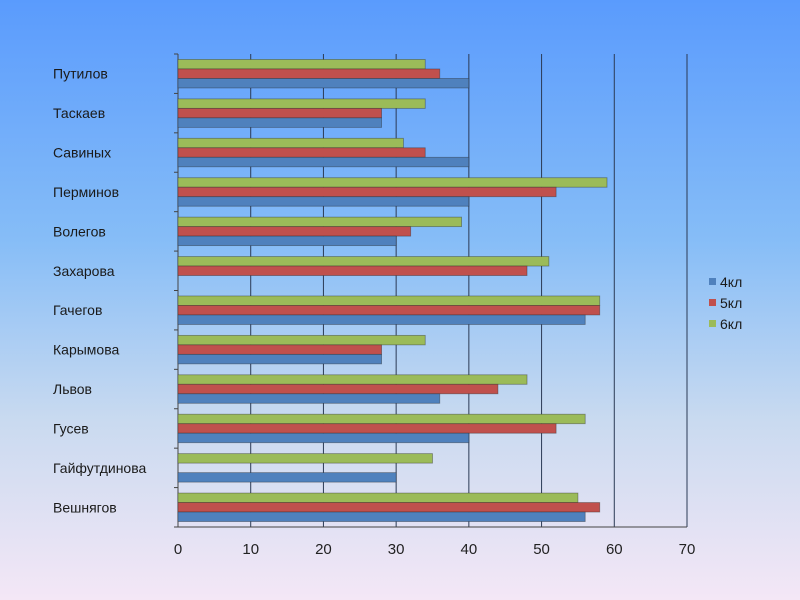 The image size is (800, 600). Describe the element at coordinates (367, 192) in the screenshot. I see `bar-5кл-Перминов` at that location.